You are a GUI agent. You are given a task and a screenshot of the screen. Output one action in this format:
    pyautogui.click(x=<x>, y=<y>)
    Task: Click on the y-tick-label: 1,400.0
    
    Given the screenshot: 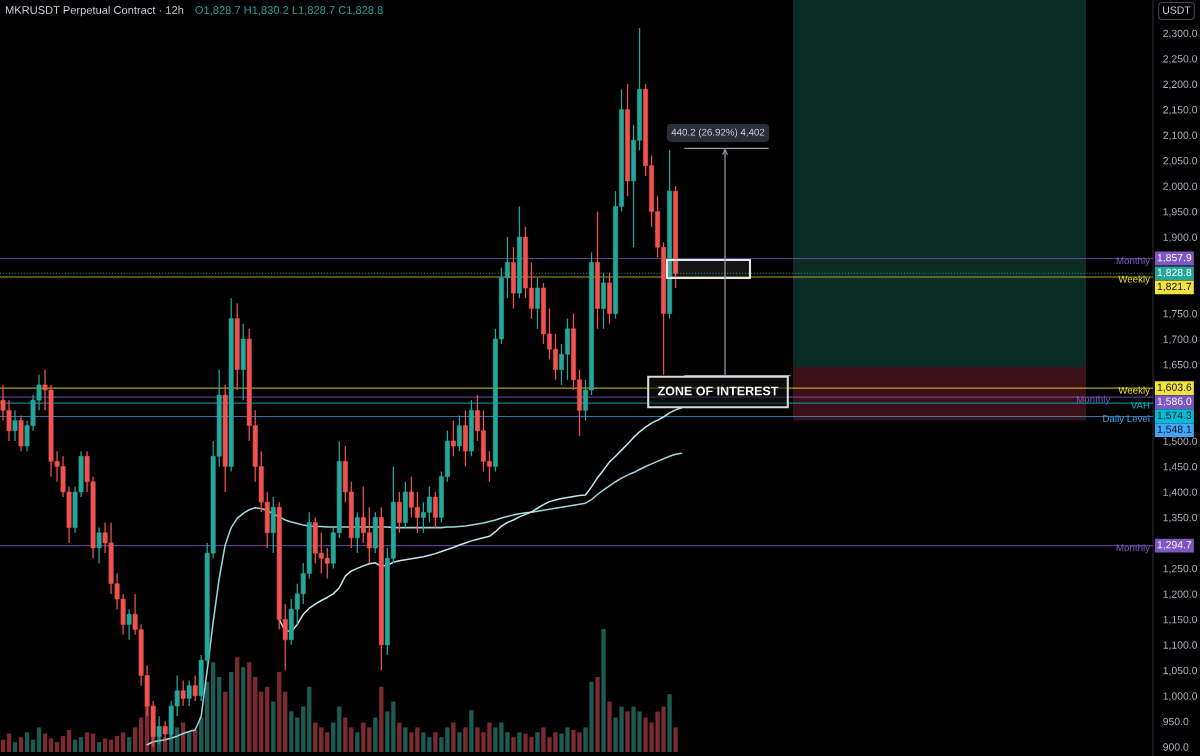 What is the action you would take?
    pyautogui.click(x=1180, y=493)
    